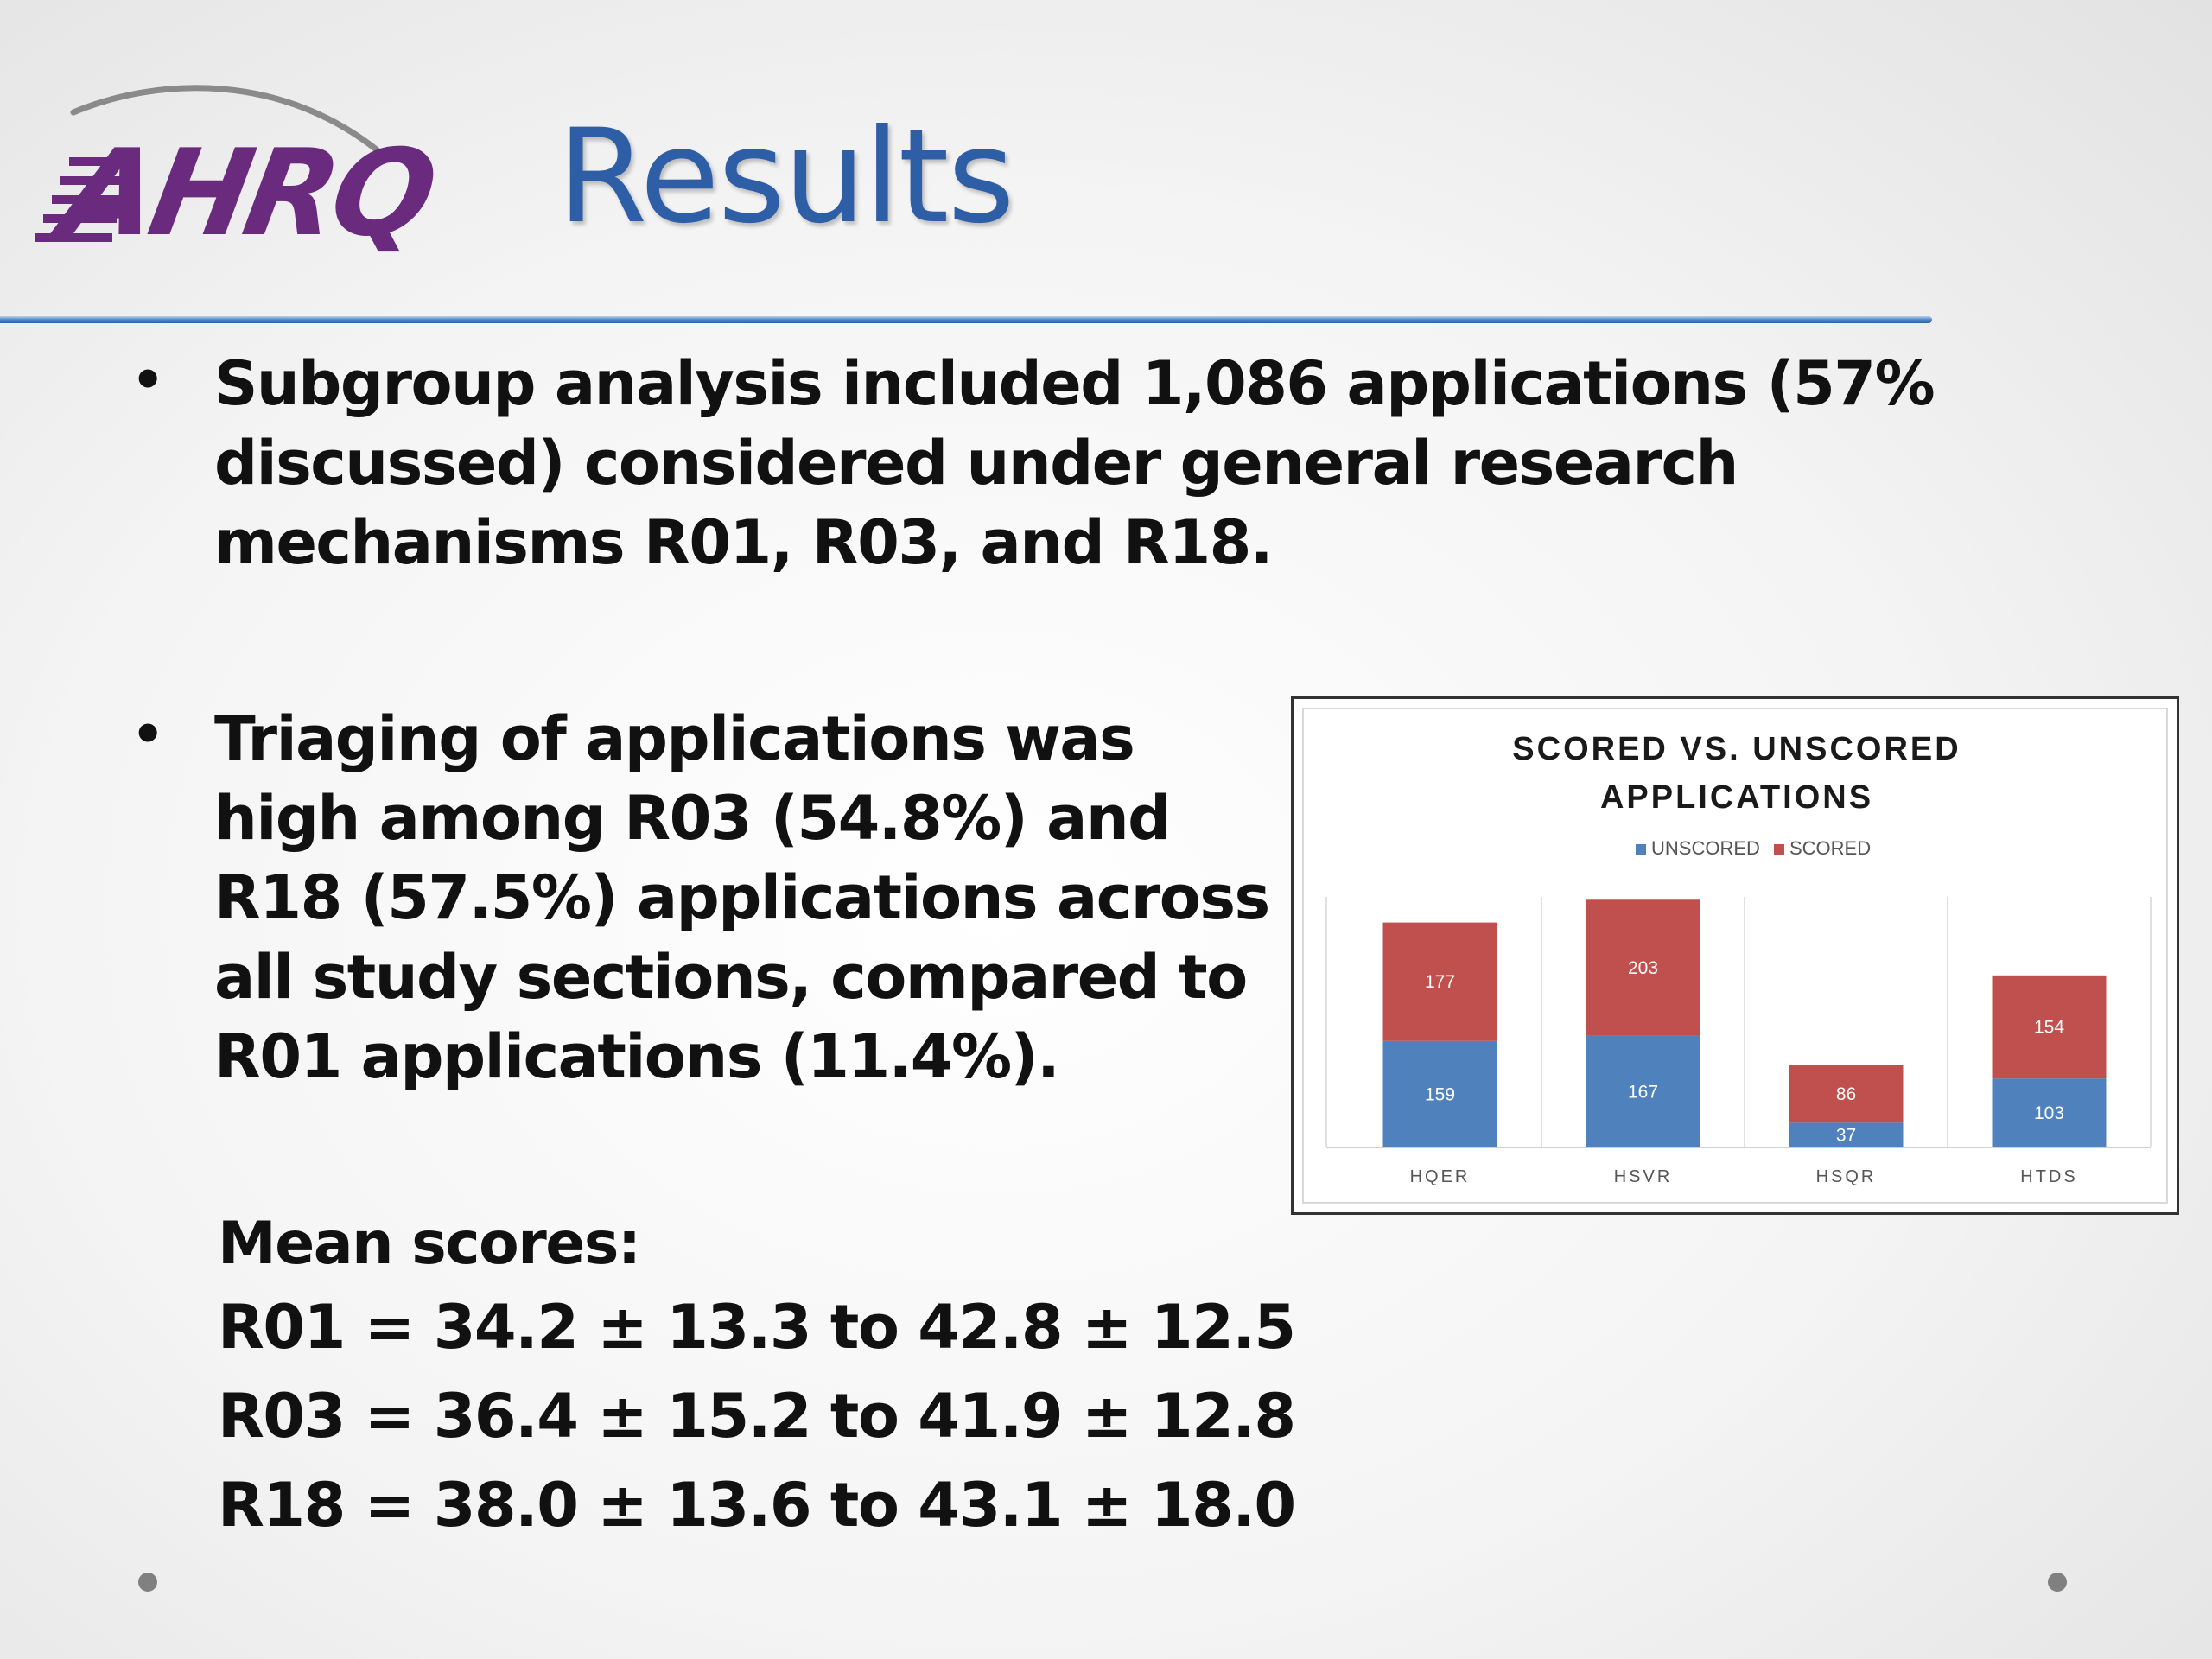 The image size is (2212, 1659). I want to click on mean-score-r03: R03 = 36.4 ± 15.2 to 41.9 ± 12.8, so click(757, 1416).